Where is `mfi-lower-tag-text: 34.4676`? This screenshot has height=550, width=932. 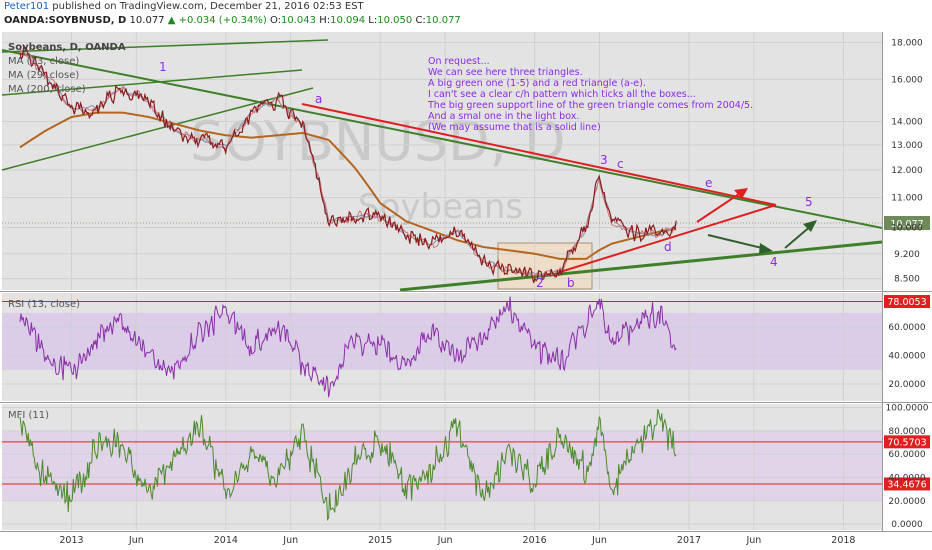 mfi-lower-tag-text: 34.4676 is located at coordinates (906, 484).